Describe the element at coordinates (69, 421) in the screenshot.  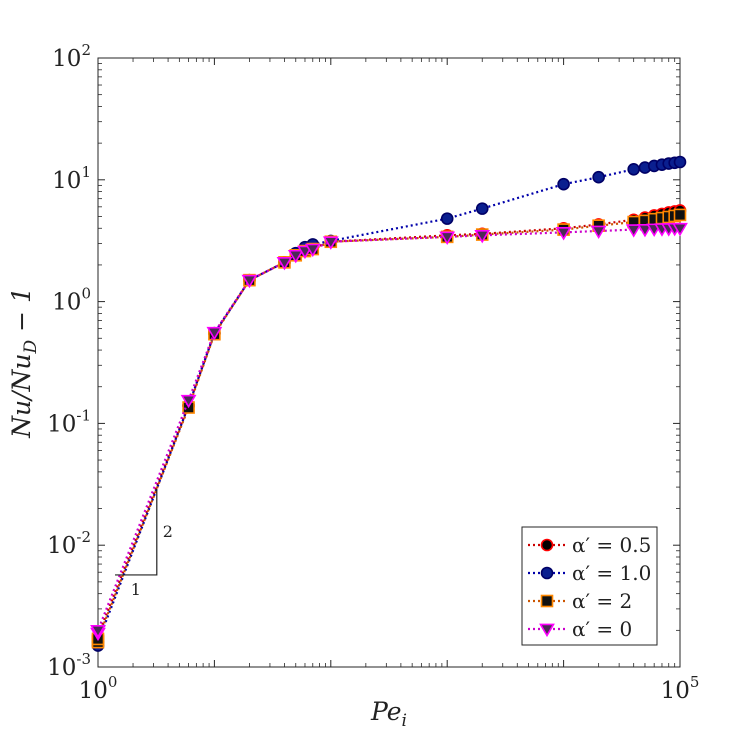
I see `y-tick-label: 10⁻¹` at that location.